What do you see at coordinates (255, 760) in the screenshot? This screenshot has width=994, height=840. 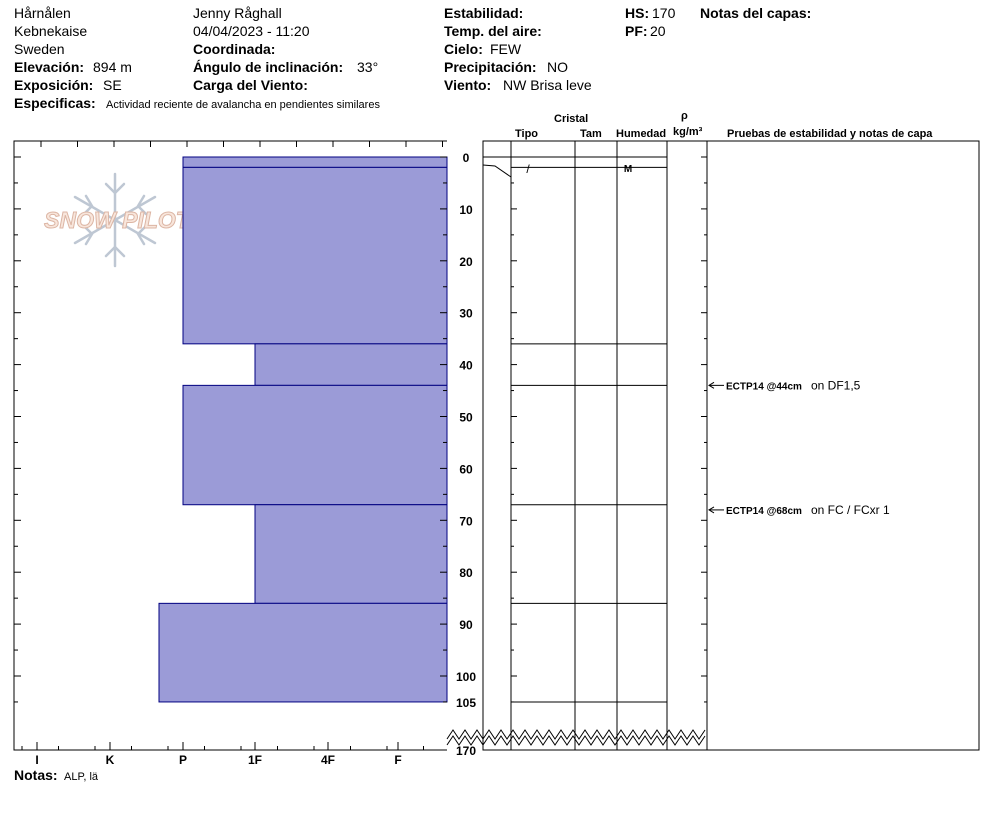 I see `hardness-tick-label: 1F` at bounding box center [255, 760].